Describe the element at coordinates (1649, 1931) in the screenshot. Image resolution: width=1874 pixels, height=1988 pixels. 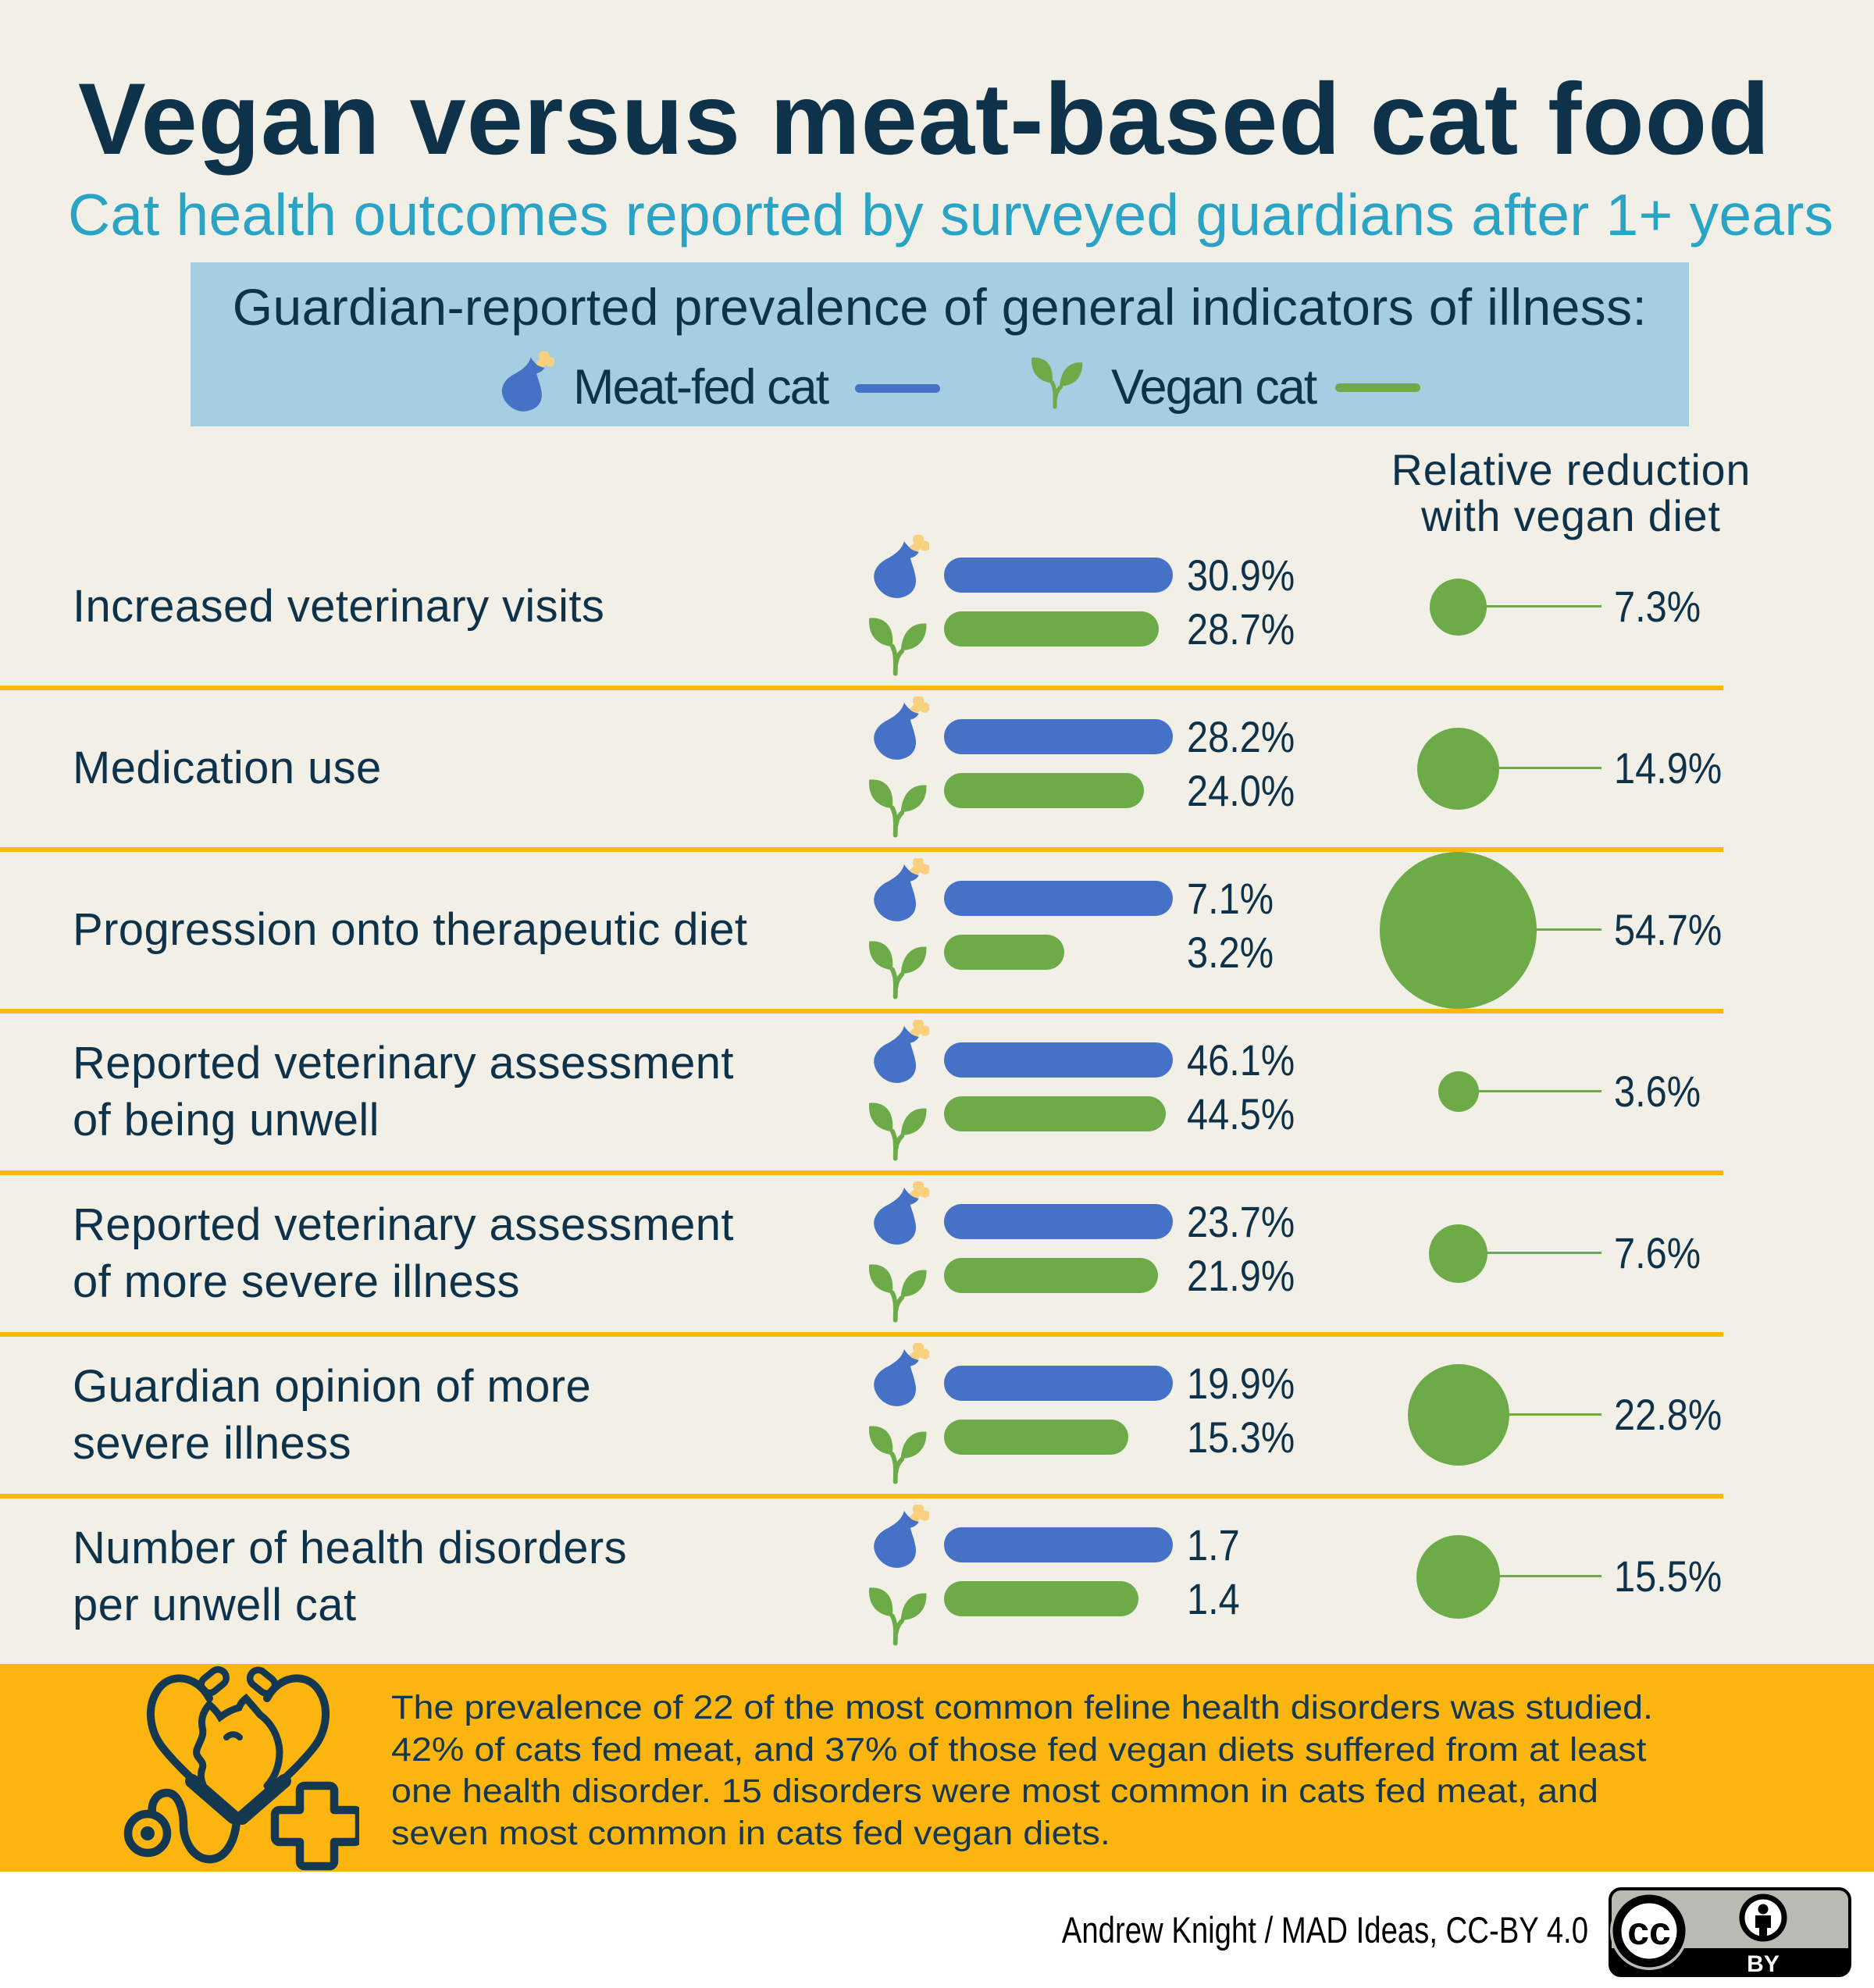
I see `svg-text: cc` at that location.